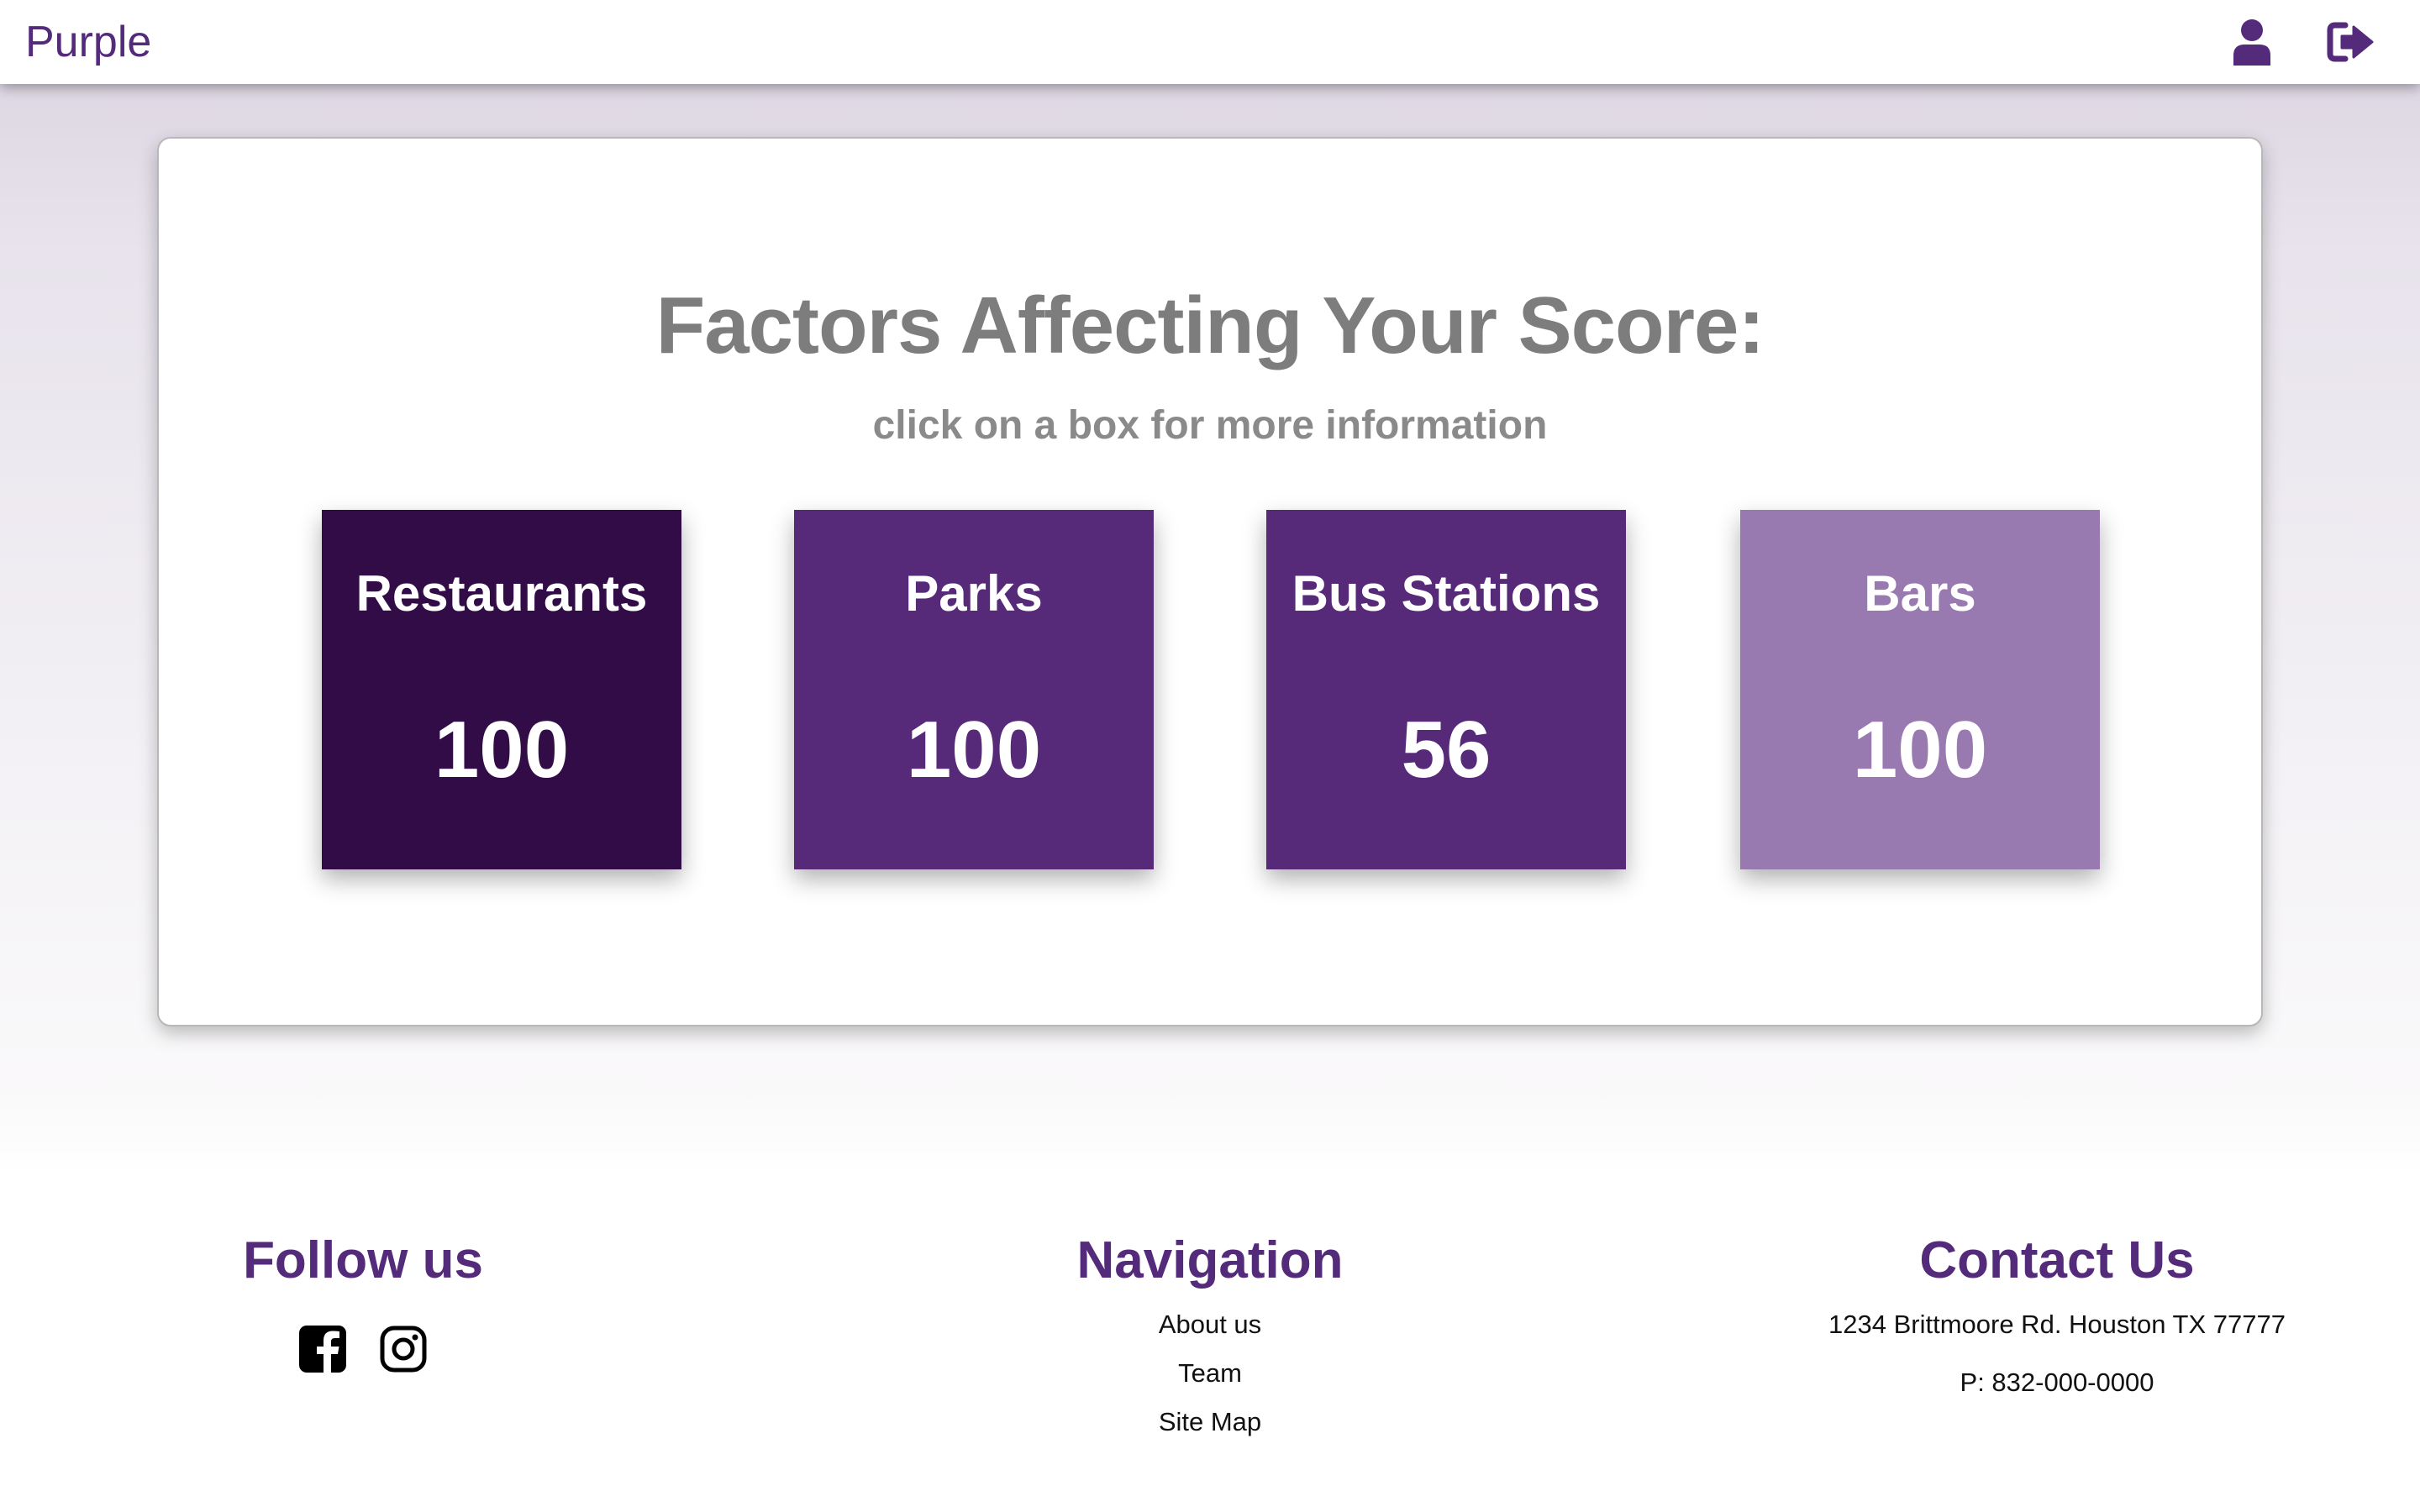 Image resolution: width=2420 pixels, height=1512 pixels. What do you see at coordinates (501, 689) in the screenshot?
I see `factor-box-restaurants: Restaurants 100` at bounding box center [501, 689].